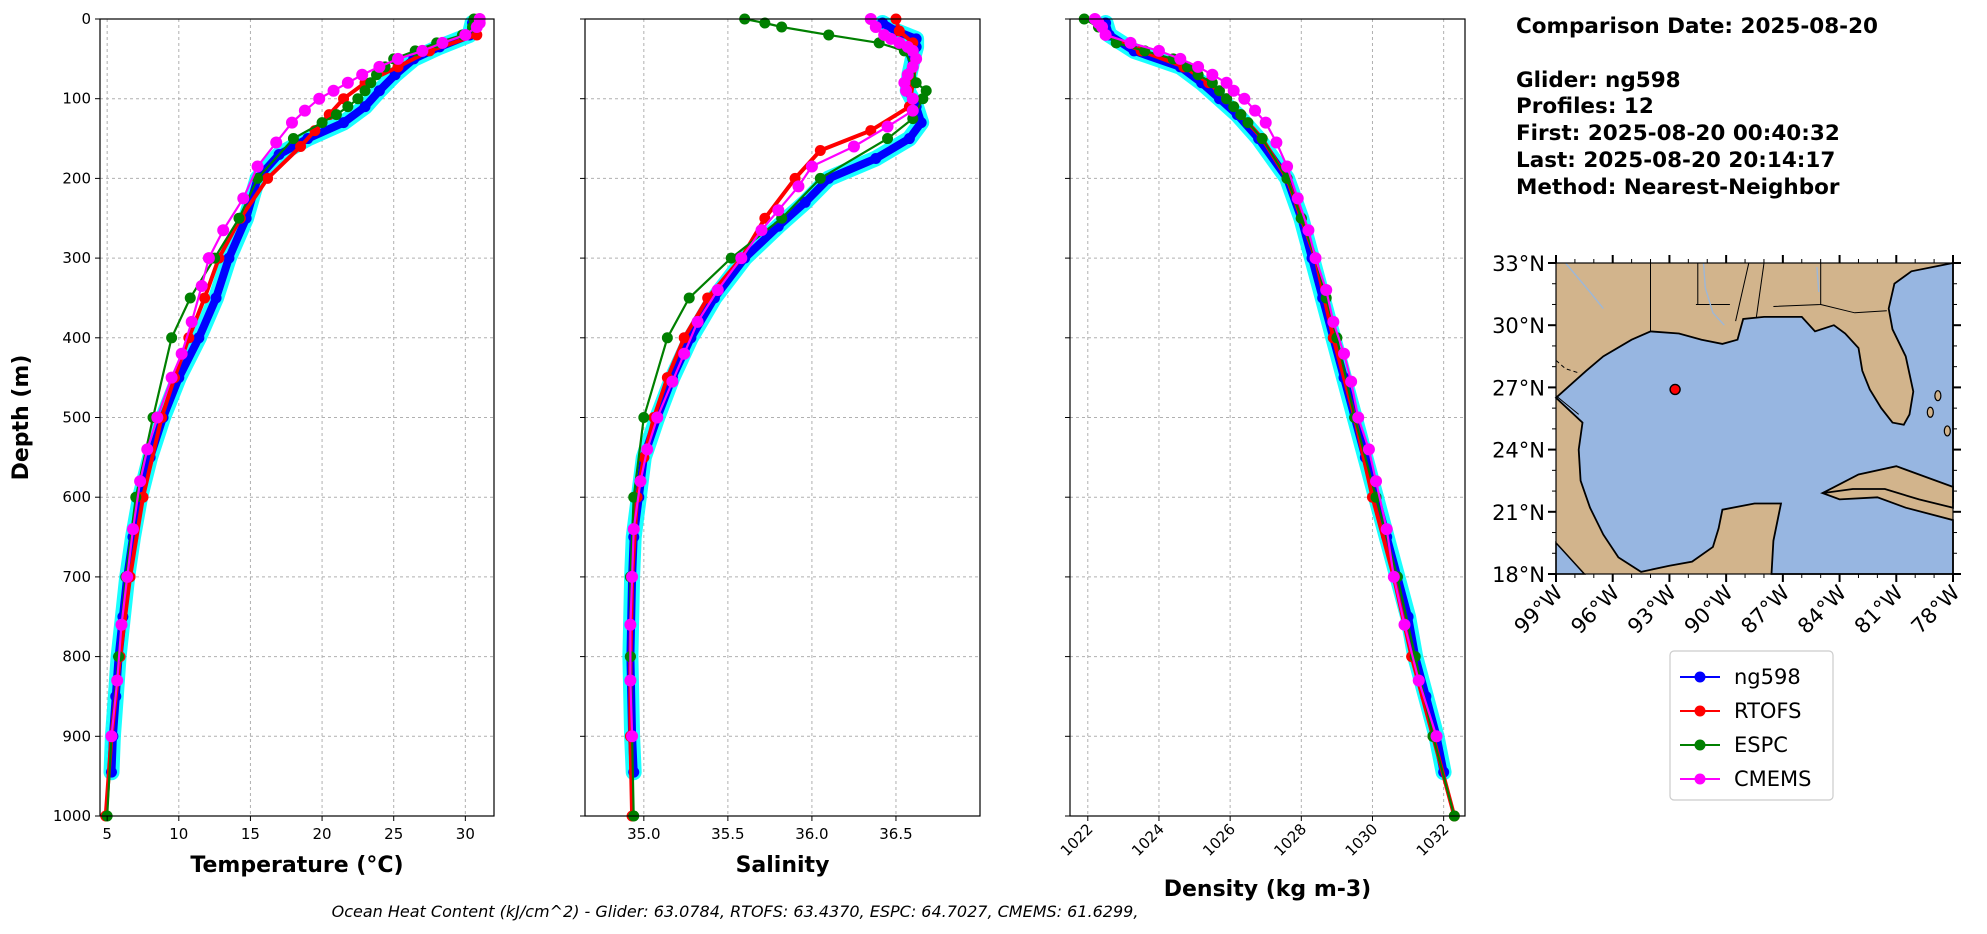 Image resolution: width=1987 pixels, height=934 pixels. Describe the element at coordinates (1077, 840) in the screenshot. I see `x-tick-label: 1022` at that location.